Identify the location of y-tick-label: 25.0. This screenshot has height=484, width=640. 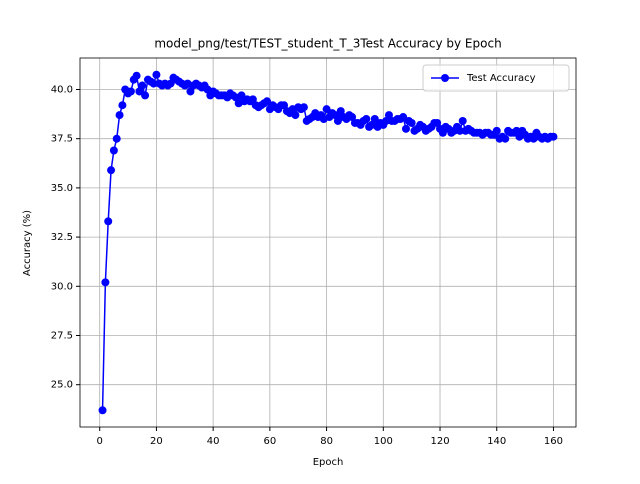
(62, 385).